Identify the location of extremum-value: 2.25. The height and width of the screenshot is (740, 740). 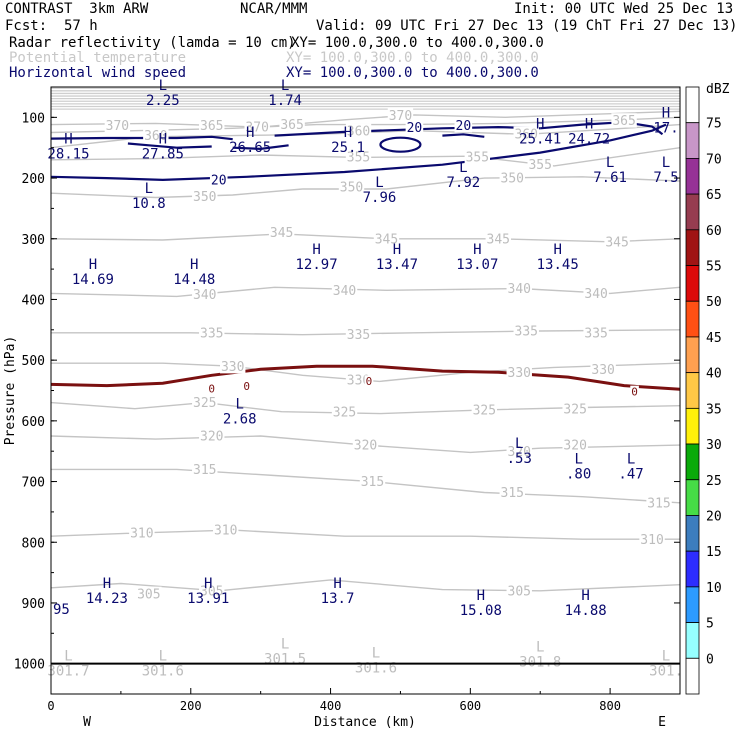
(163, 101).